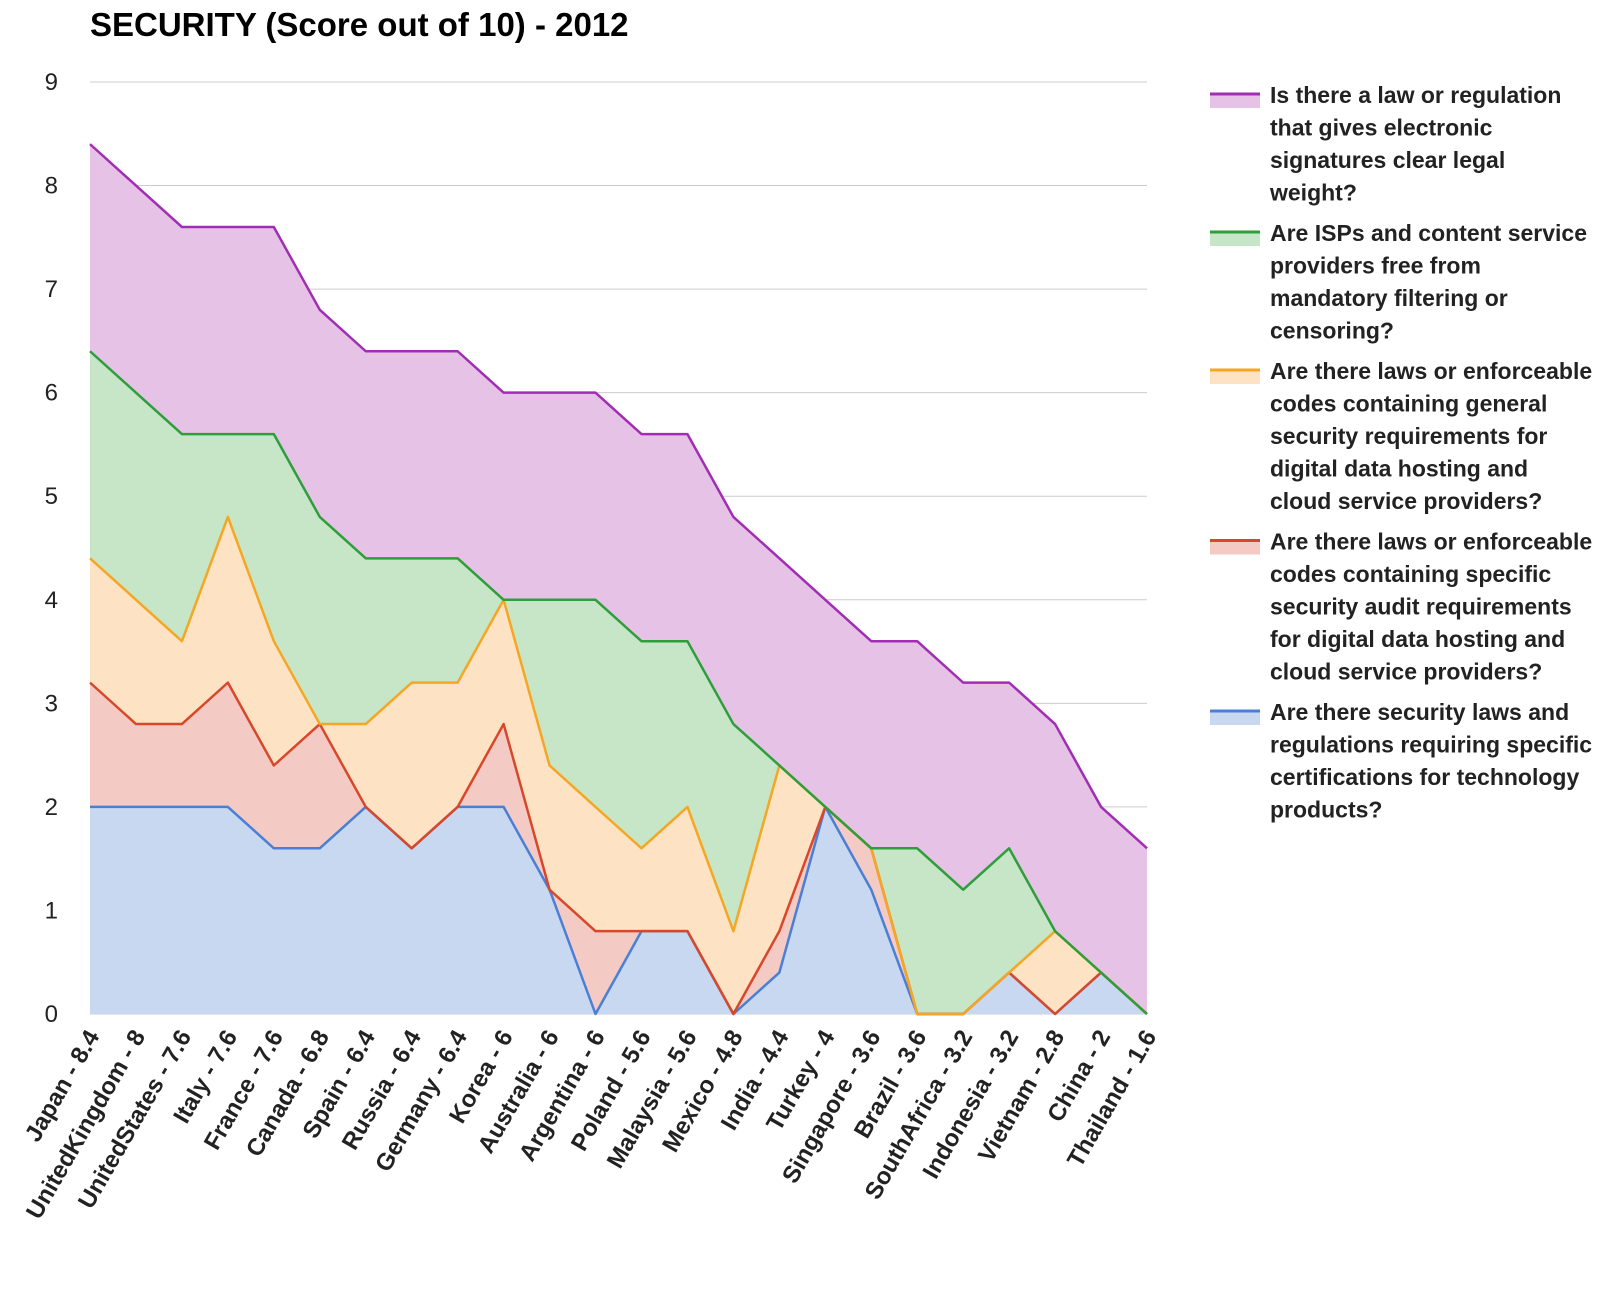 This screenshot has width=1623, height=1300. Describe the element at coordinates (1410, 574) in the screenshot. I see `legend-label: codes containing specific` at that location.